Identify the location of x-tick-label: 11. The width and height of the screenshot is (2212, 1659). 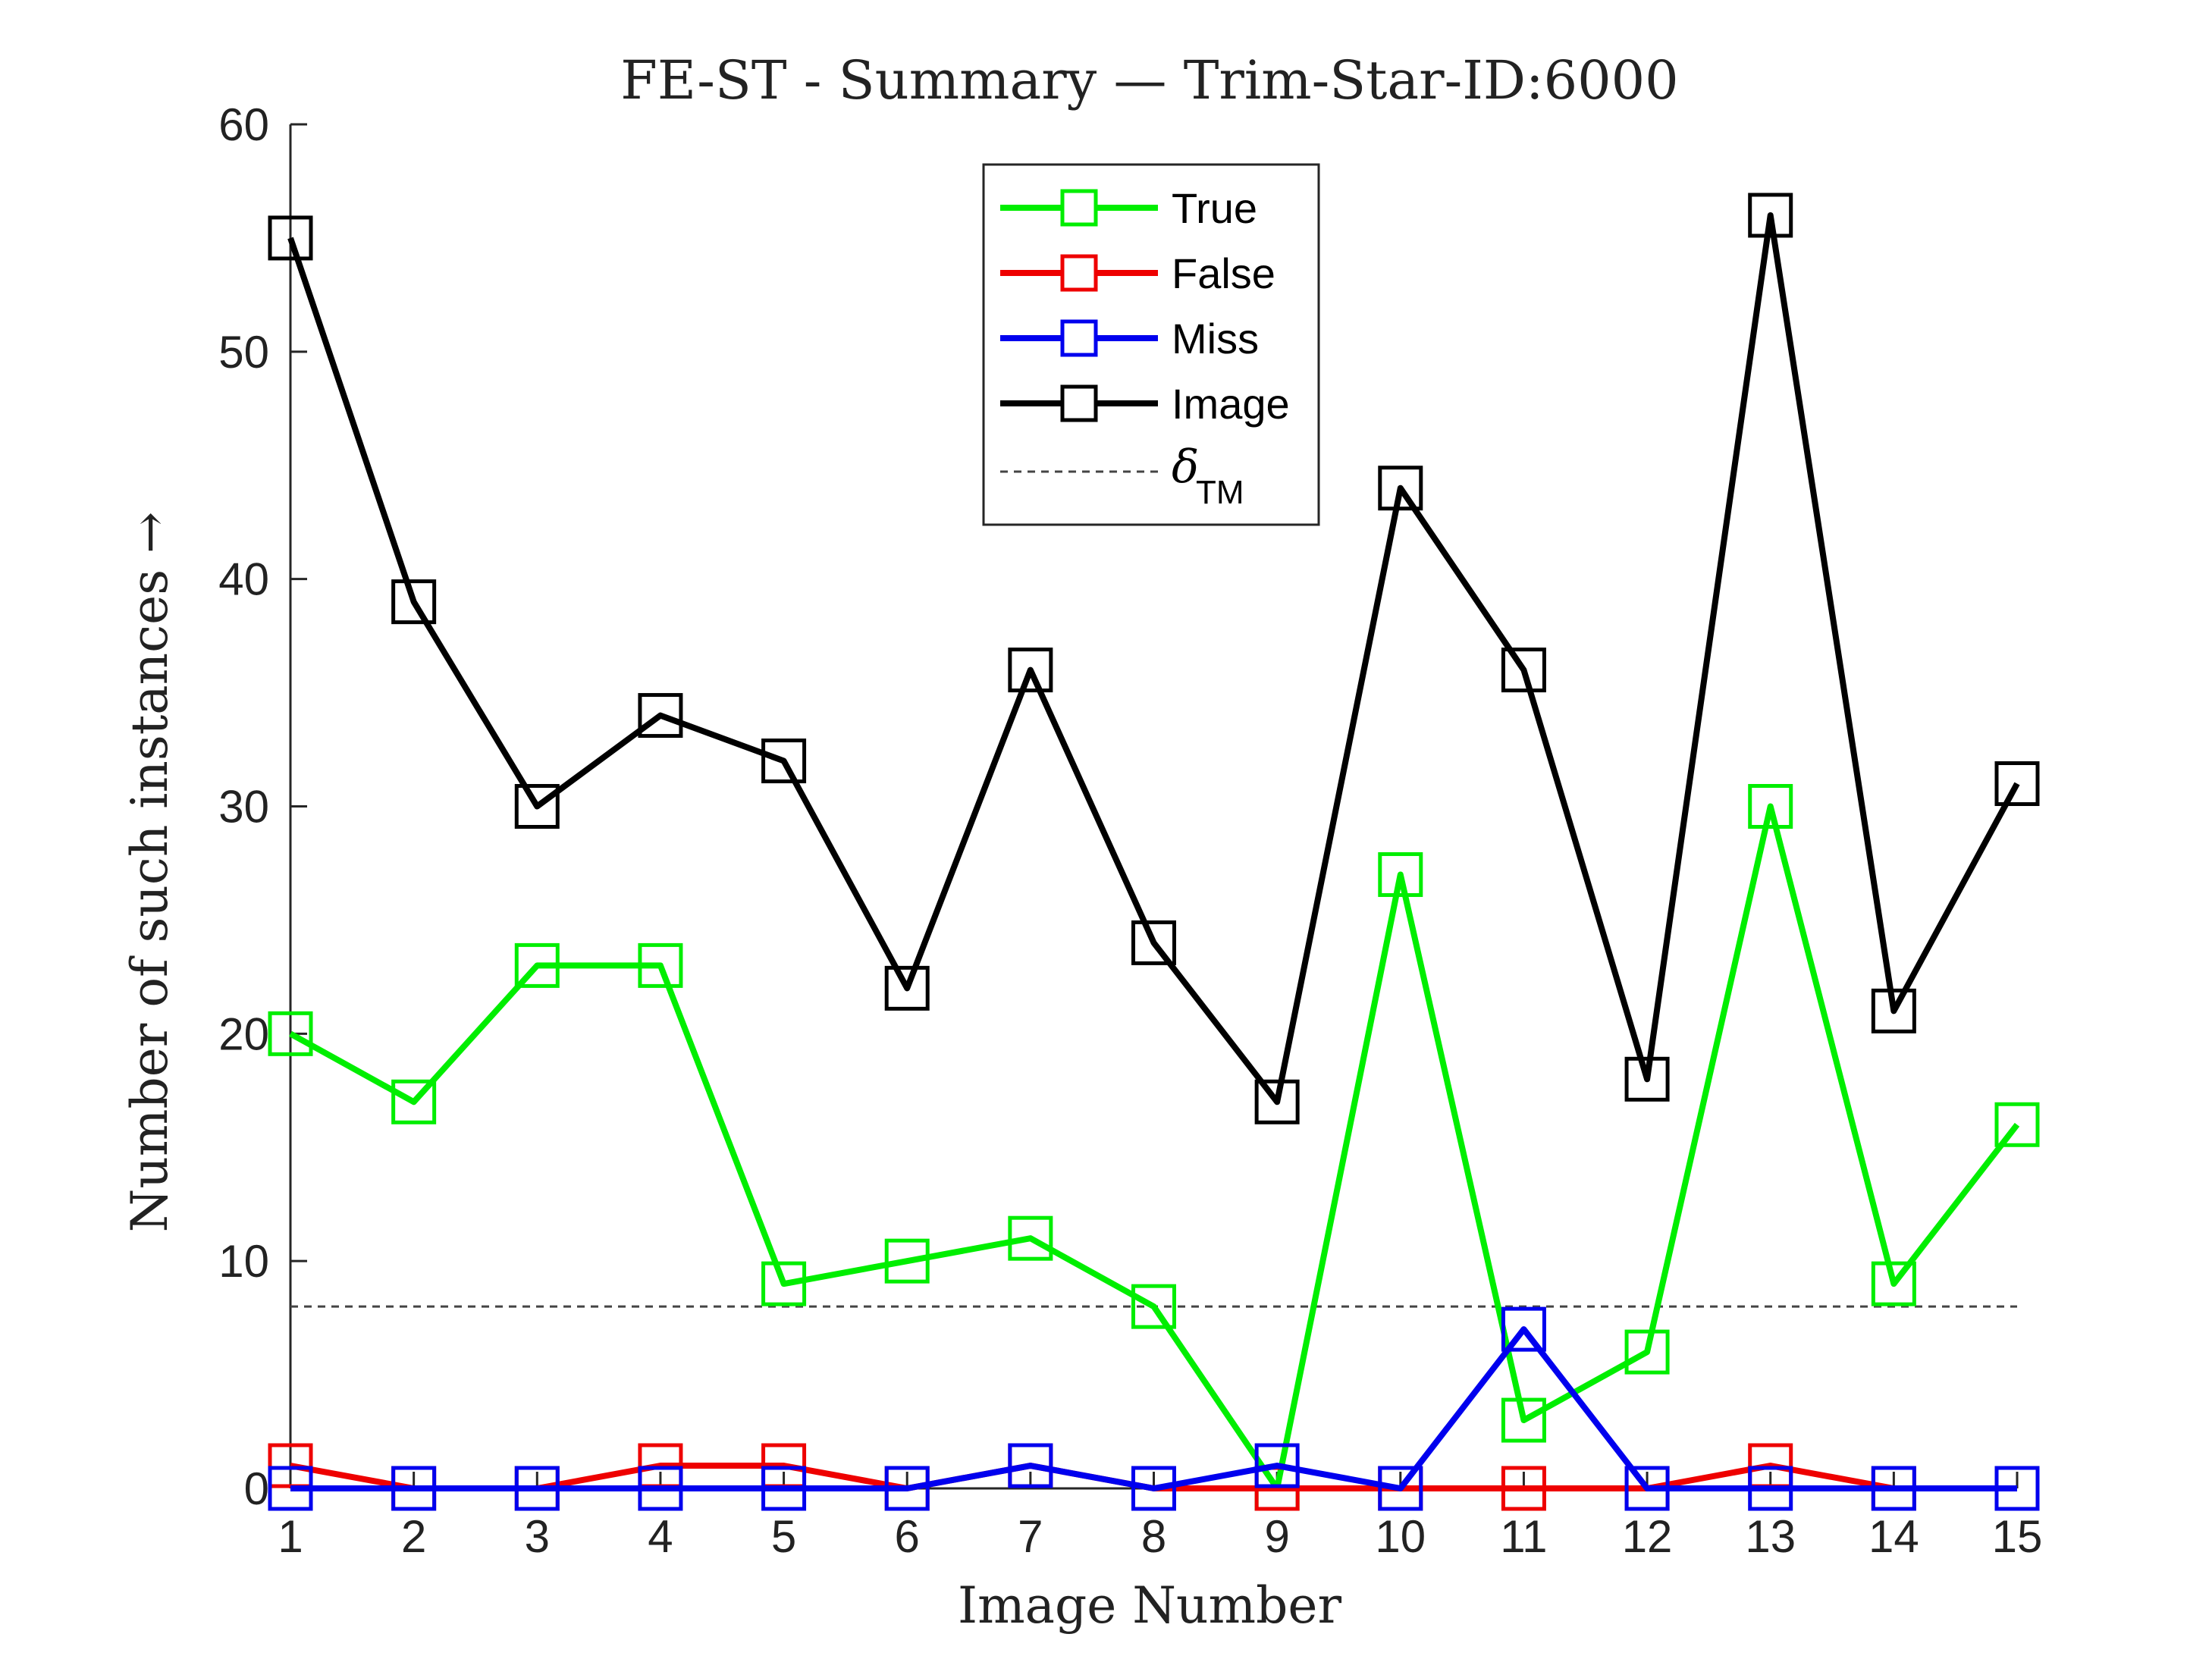
(1524, 1536).